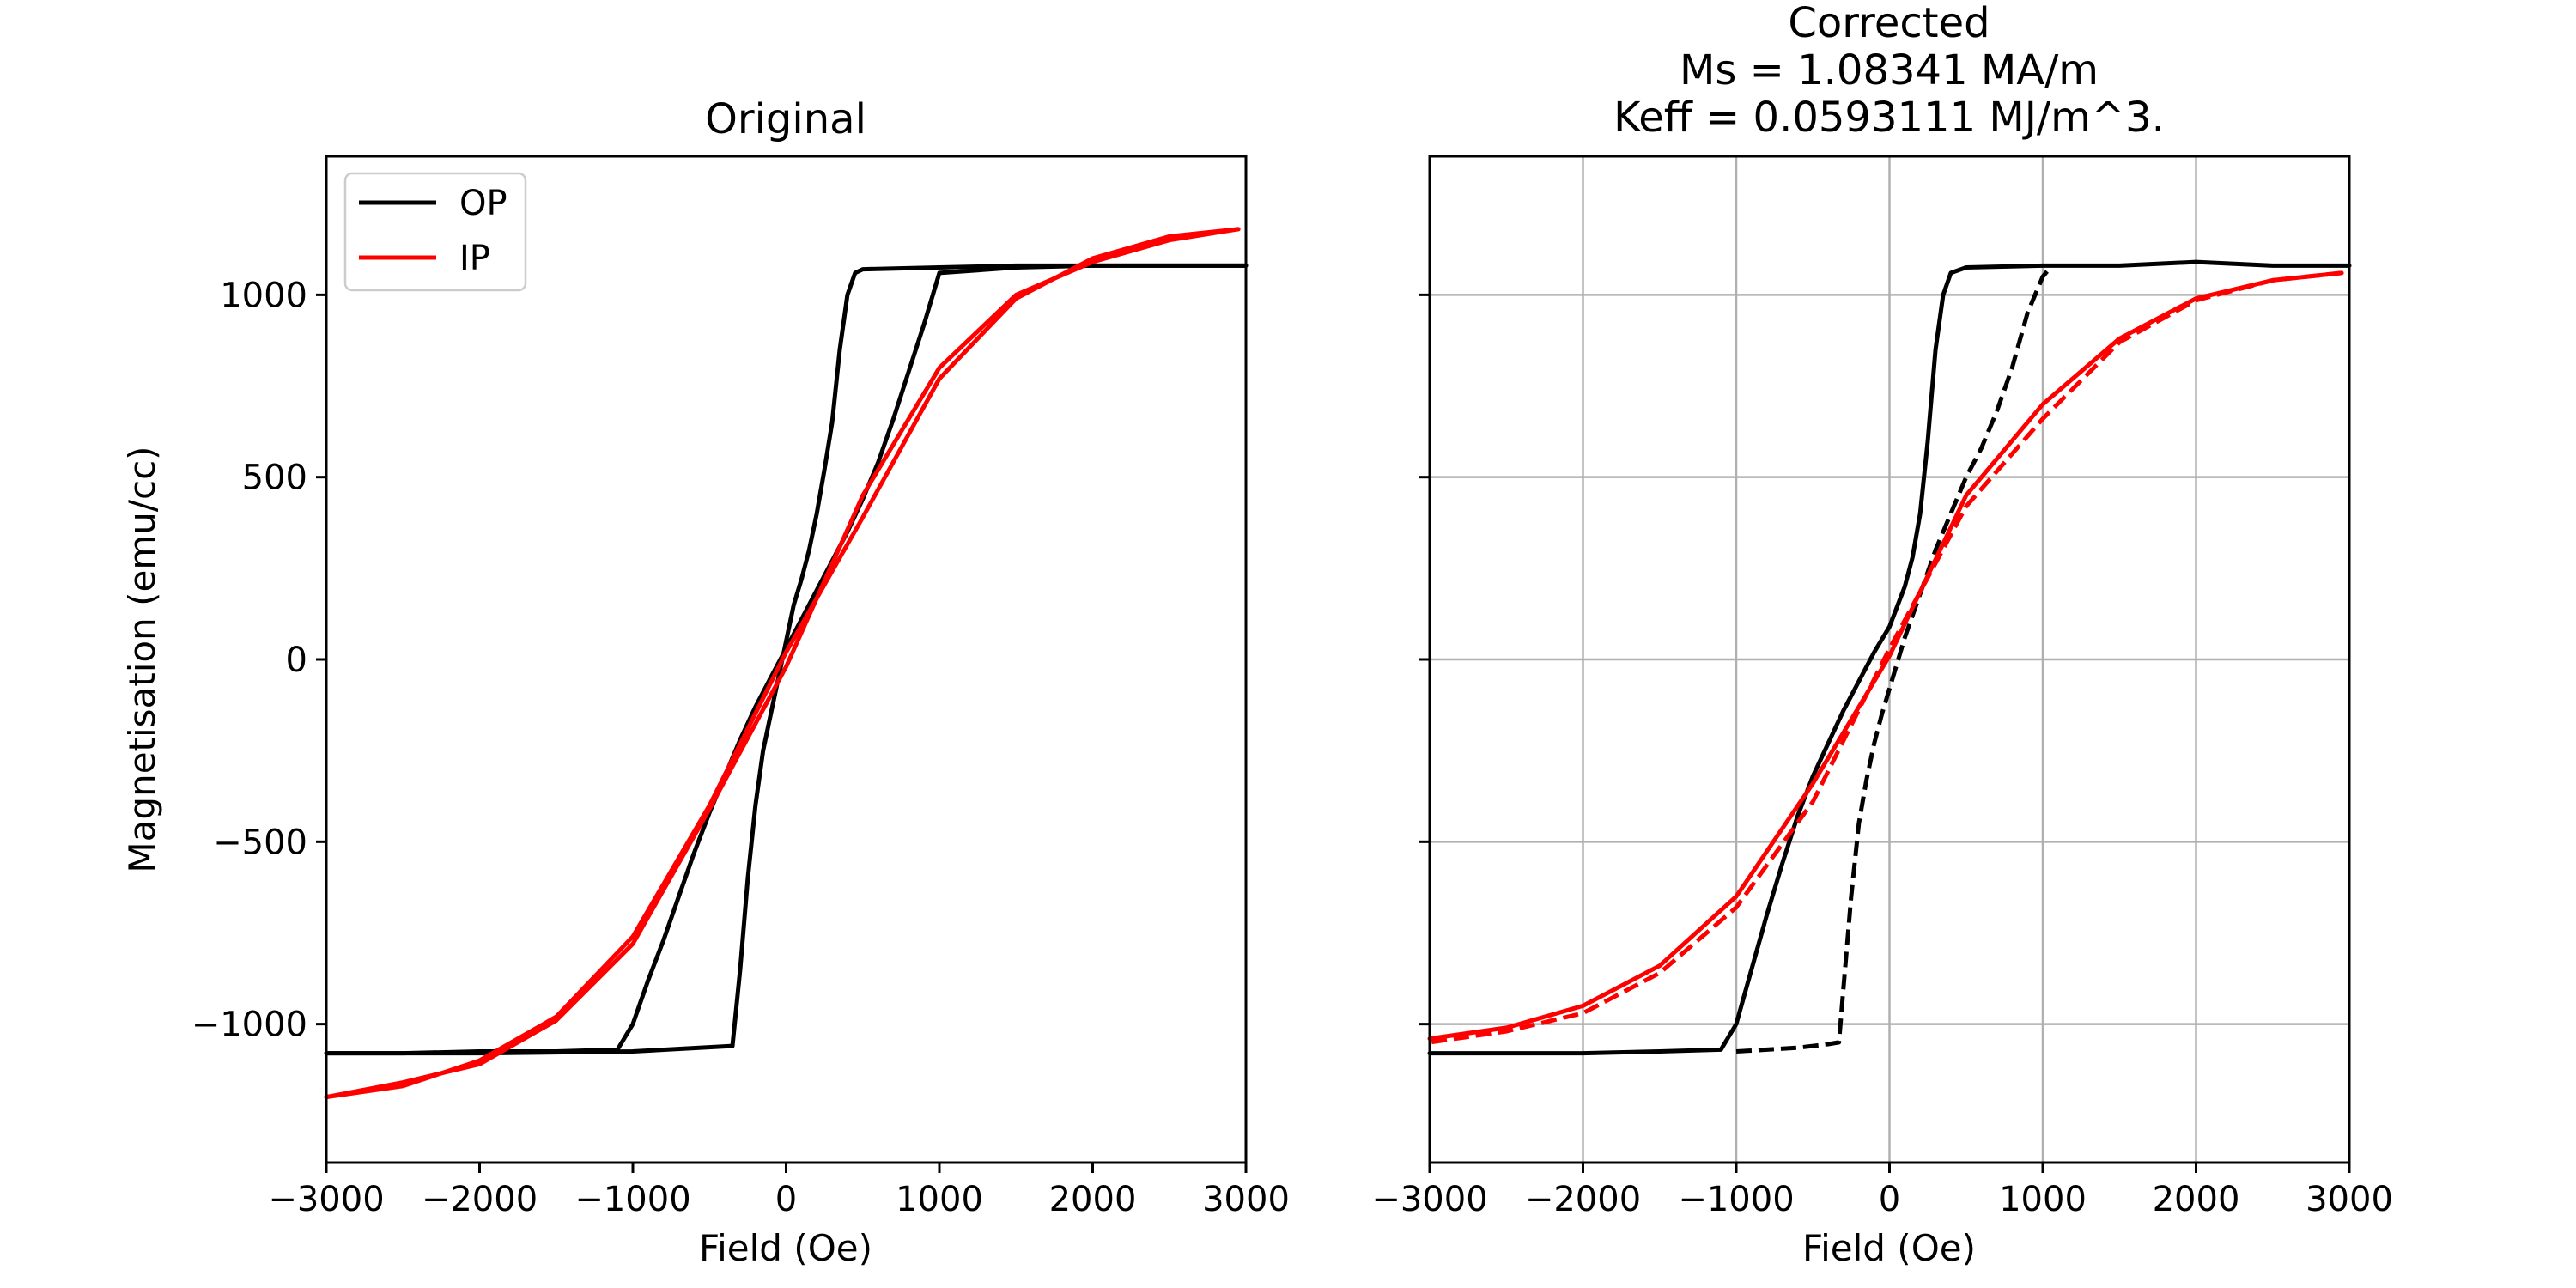 The image size is (2576, 1288). Describe the element at coordinates (249, 1025) in the screenshot. I see `y-tick-label: −1000` at that location.